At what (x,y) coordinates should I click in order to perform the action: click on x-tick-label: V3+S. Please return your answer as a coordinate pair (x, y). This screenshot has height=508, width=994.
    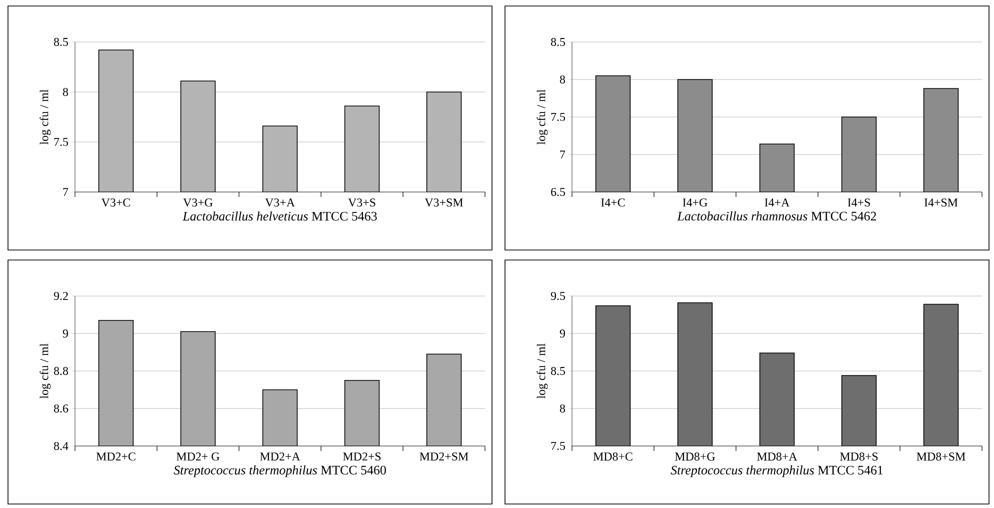
    Looking at the image, I should click on (362, 202).